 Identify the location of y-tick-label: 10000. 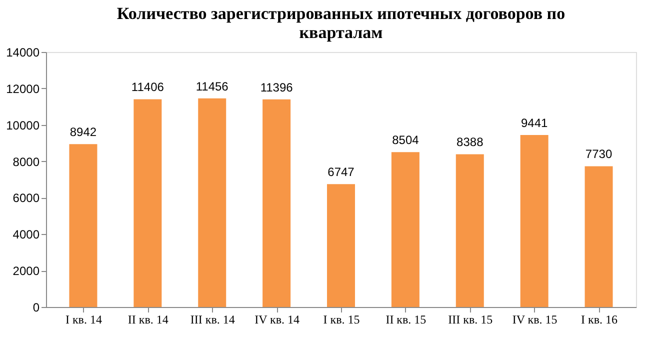
(23, 125).